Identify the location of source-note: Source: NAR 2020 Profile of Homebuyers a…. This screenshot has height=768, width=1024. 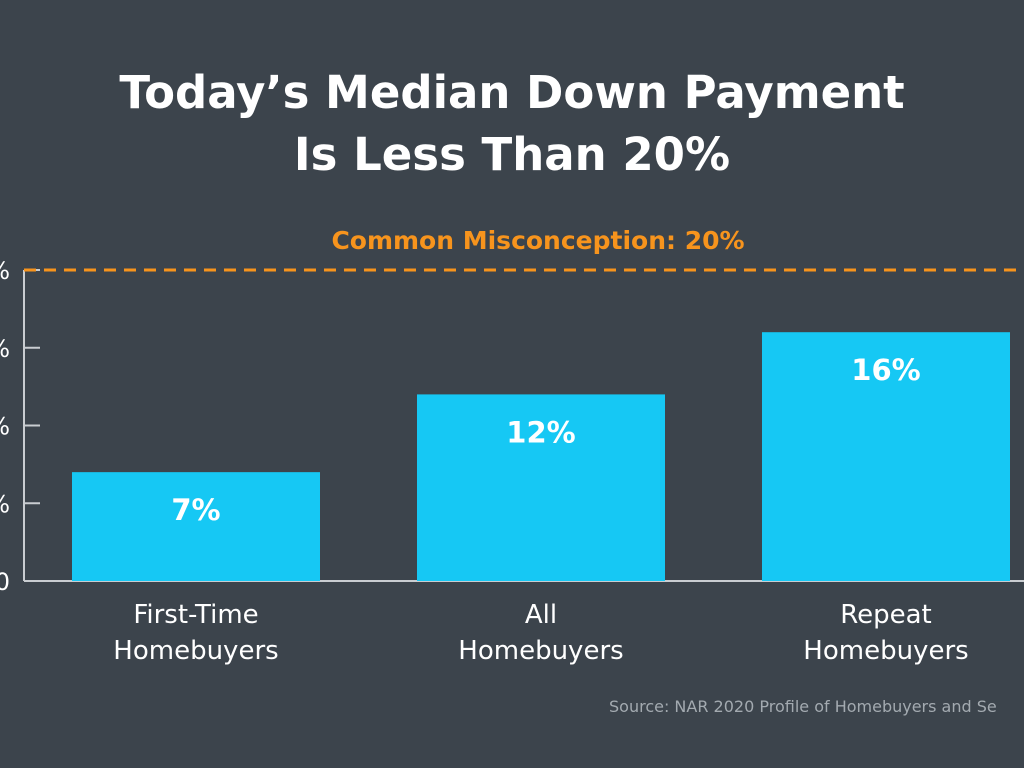
(803, 706).